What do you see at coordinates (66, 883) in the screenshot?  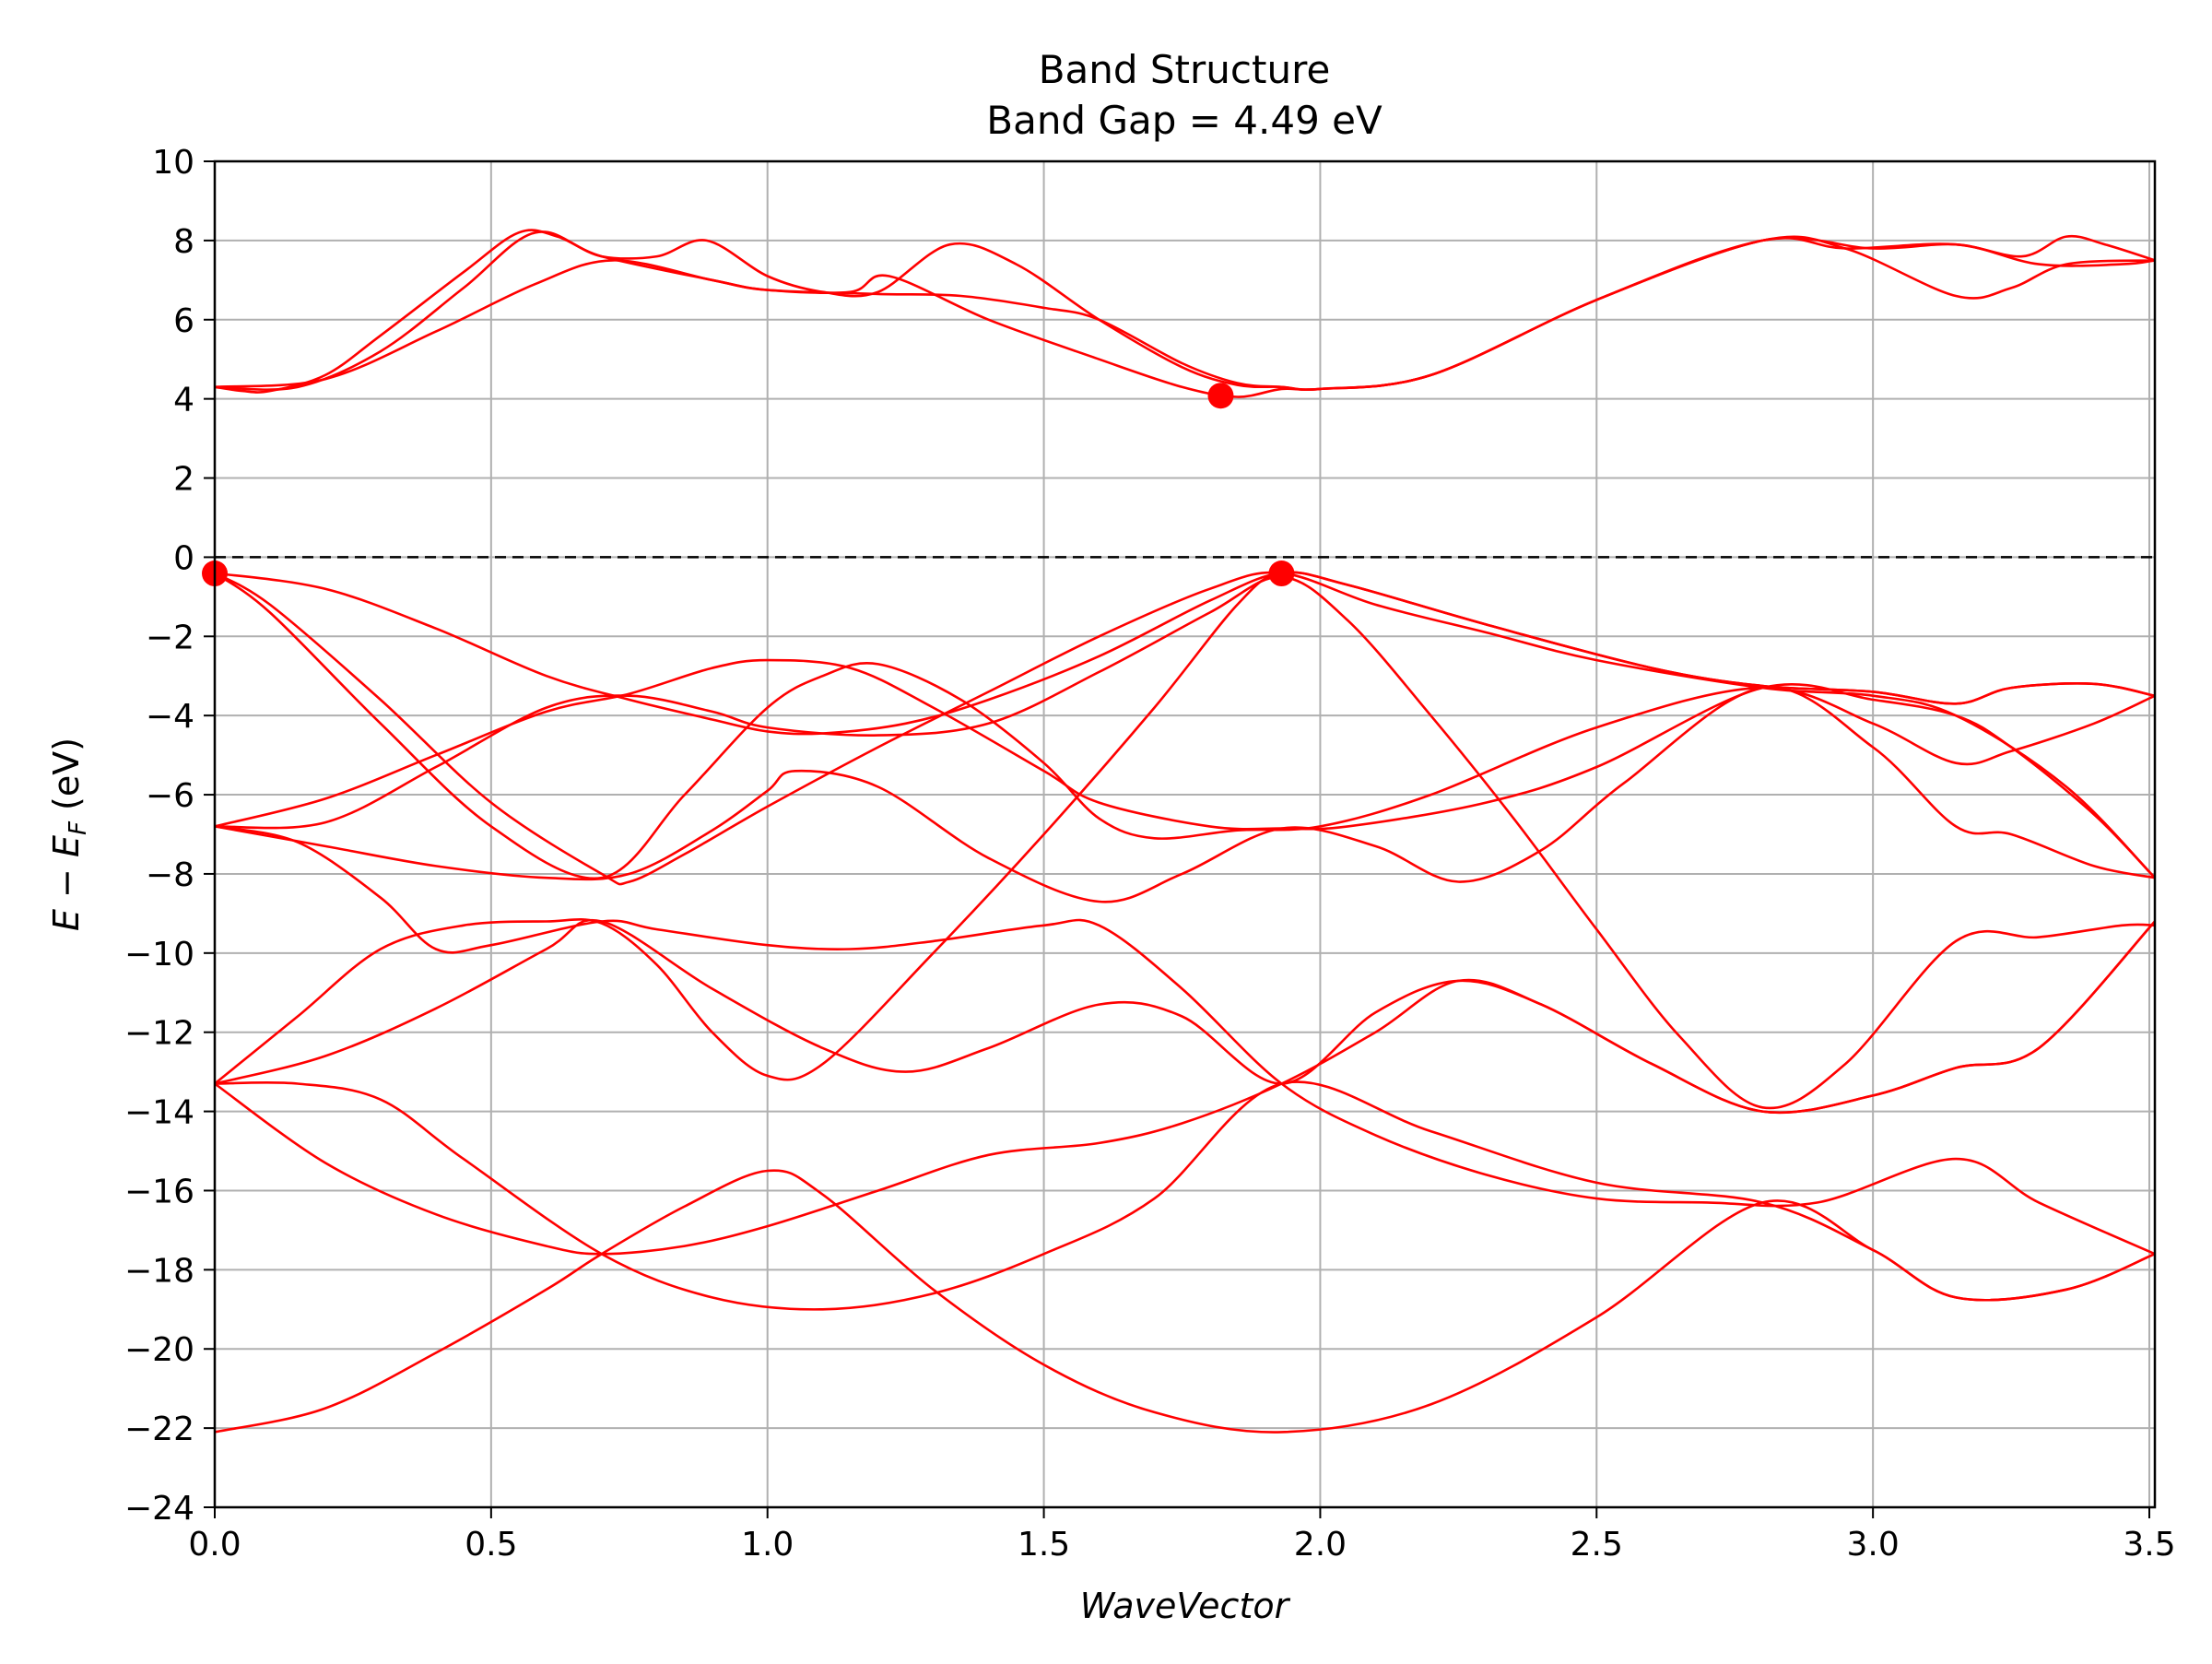 I see `y-axis-label-main: E − E` at bounding box center [66, 883].